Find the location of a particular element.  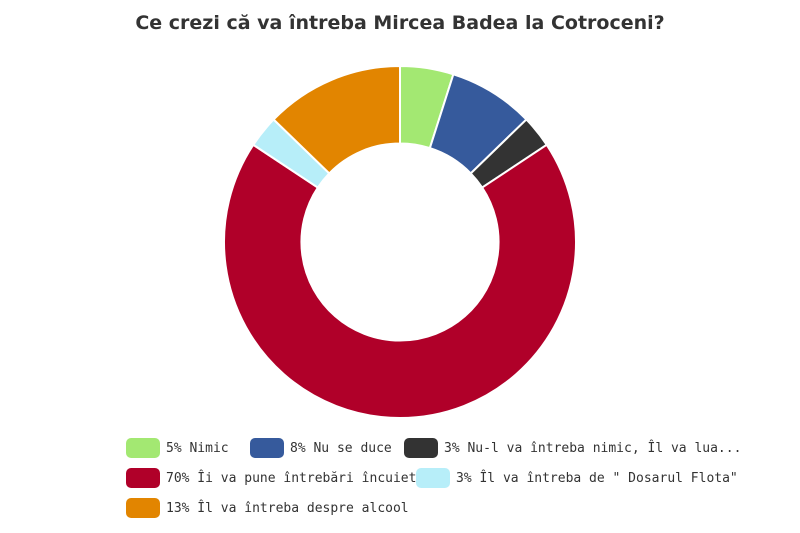

legend-label: 3% Îl va întreba de " Dosarul Flota" is located at coordinates (597, 478).